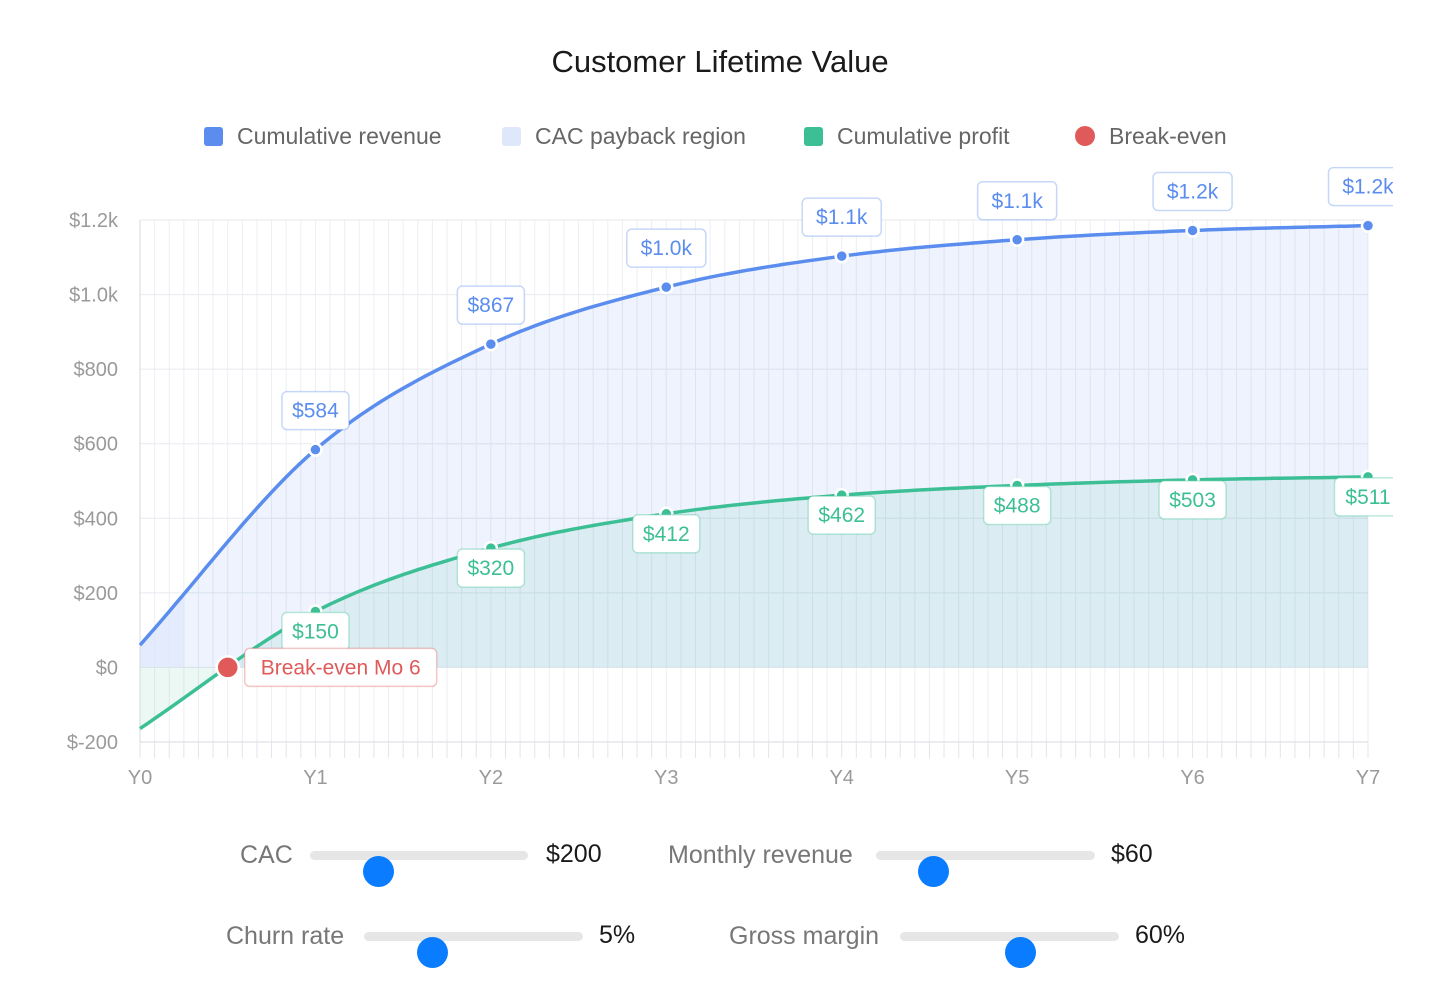 This screenshot has height=1000, width=1440. What do you see at coordinates (760, 855) in the screenshot?
I see `monthly-revenue-label: Monthly revenue` at bounding box center [760, 855].